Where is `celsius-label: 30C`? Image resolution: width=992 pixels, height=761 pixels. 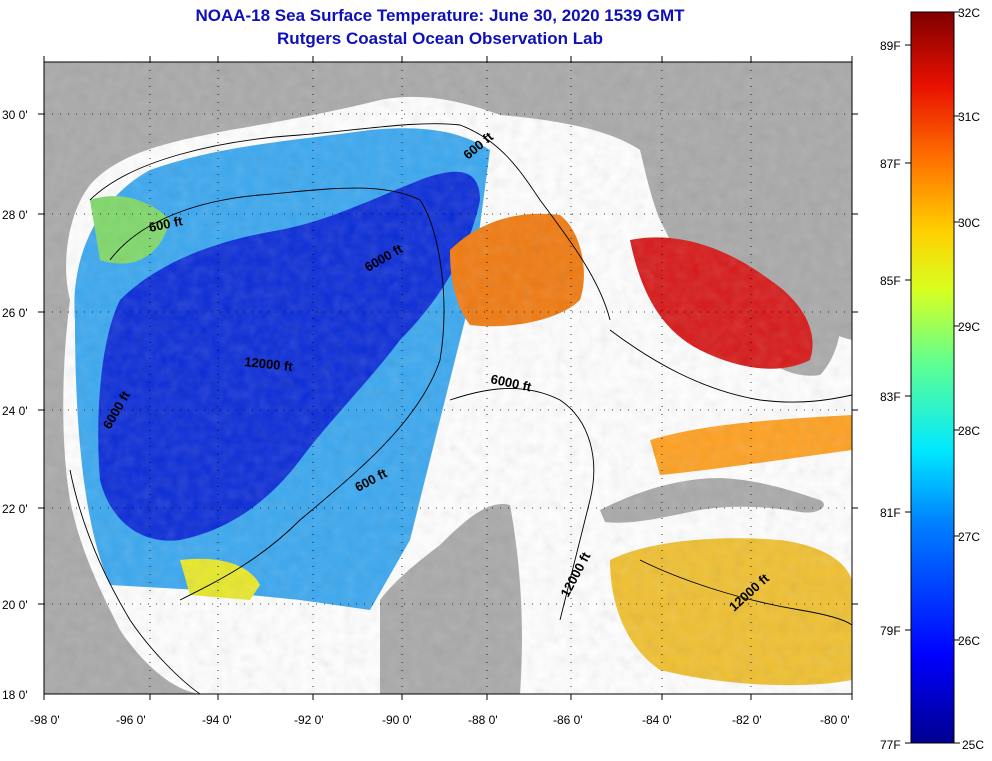
celsius-label: 30C is located at coordinates (969, 223).